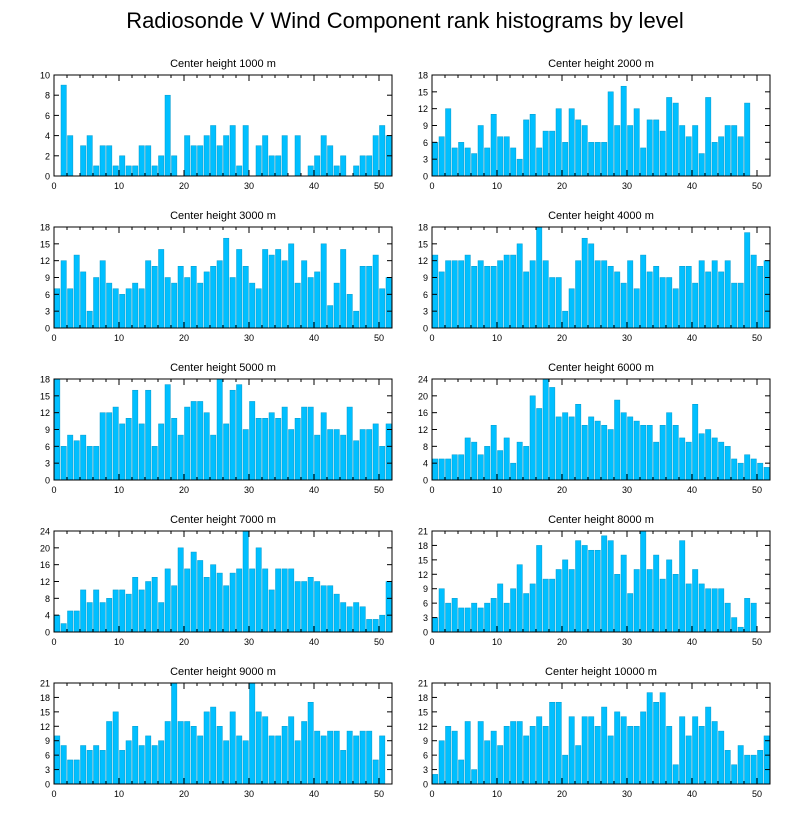 The height and width of the screenshot is (824, 810). What do you see at coordinates (47, 96) in the screenshot?
I see `y-tick-label: 8` at bounding box center [47, 96].